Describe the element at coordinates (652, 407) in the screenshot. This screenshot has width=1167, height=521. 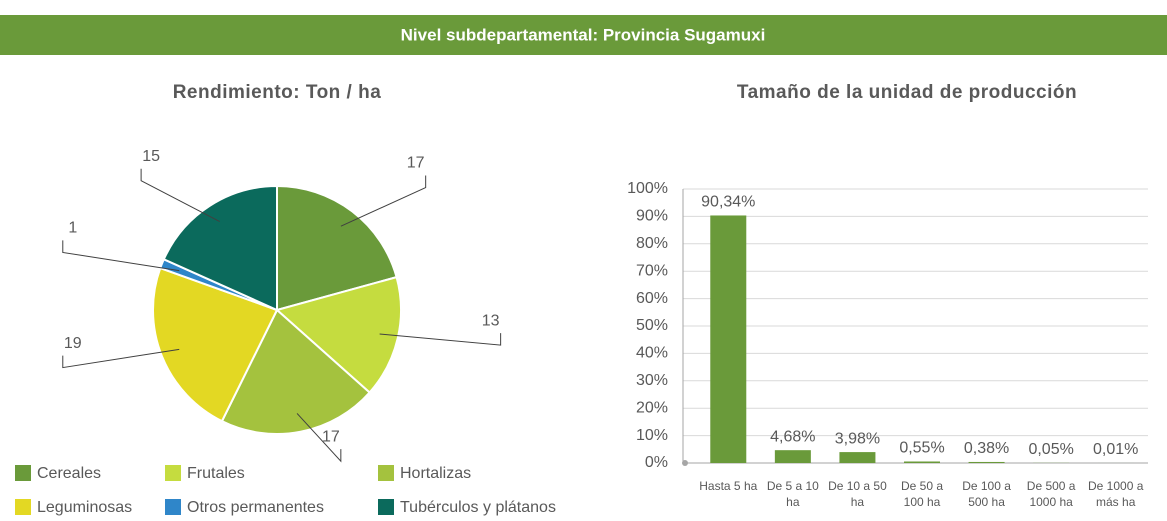
I see `y-tick-label: 20%` at that location.